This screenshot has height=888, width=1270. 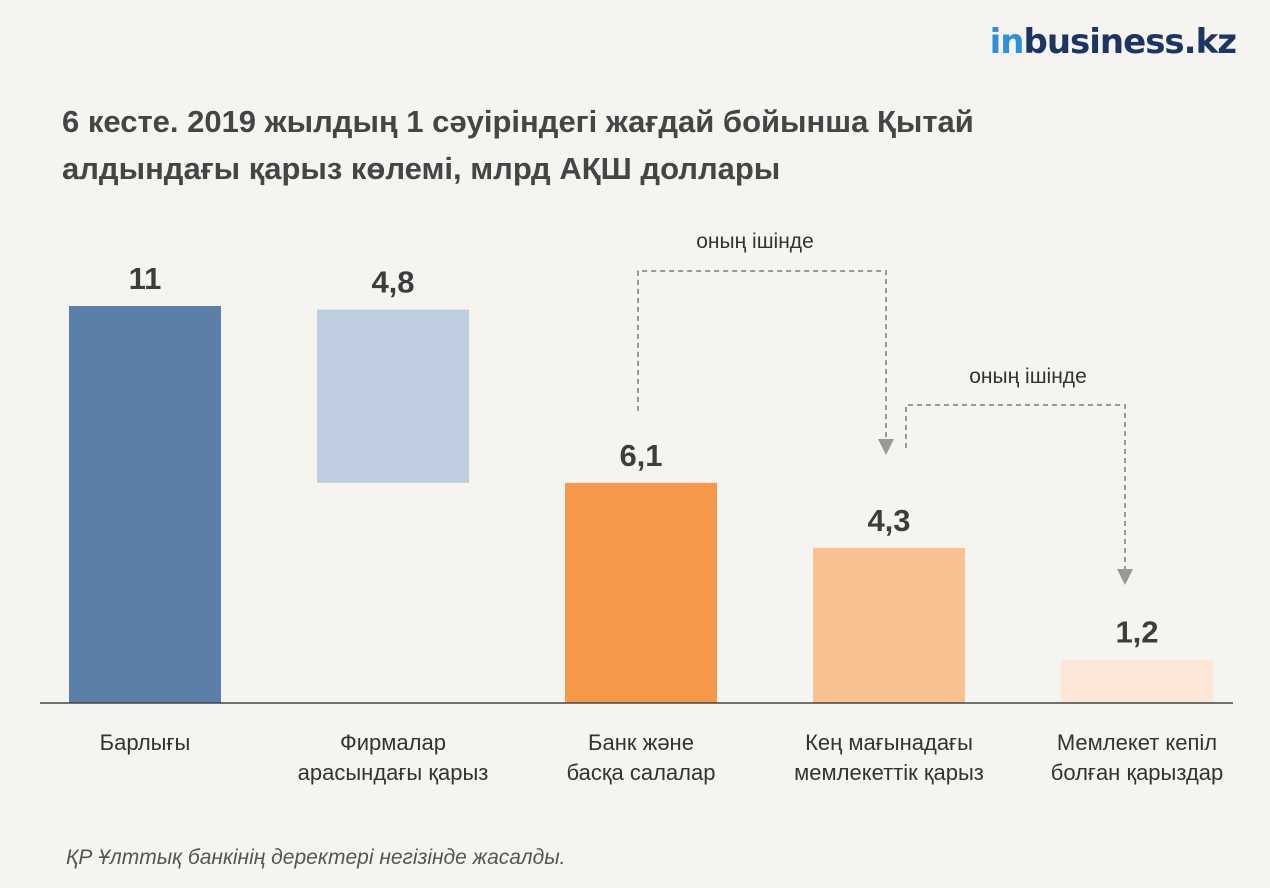 I want to click on category-label-3-line-1: Банк және, so click(x=641, y=742).